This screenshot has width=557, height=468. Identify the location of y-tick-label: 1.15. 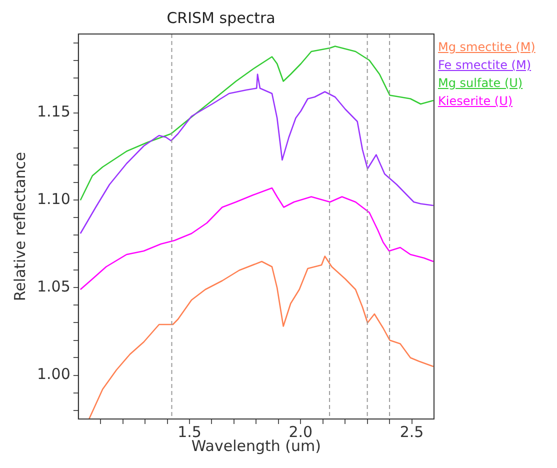
(53, 111).